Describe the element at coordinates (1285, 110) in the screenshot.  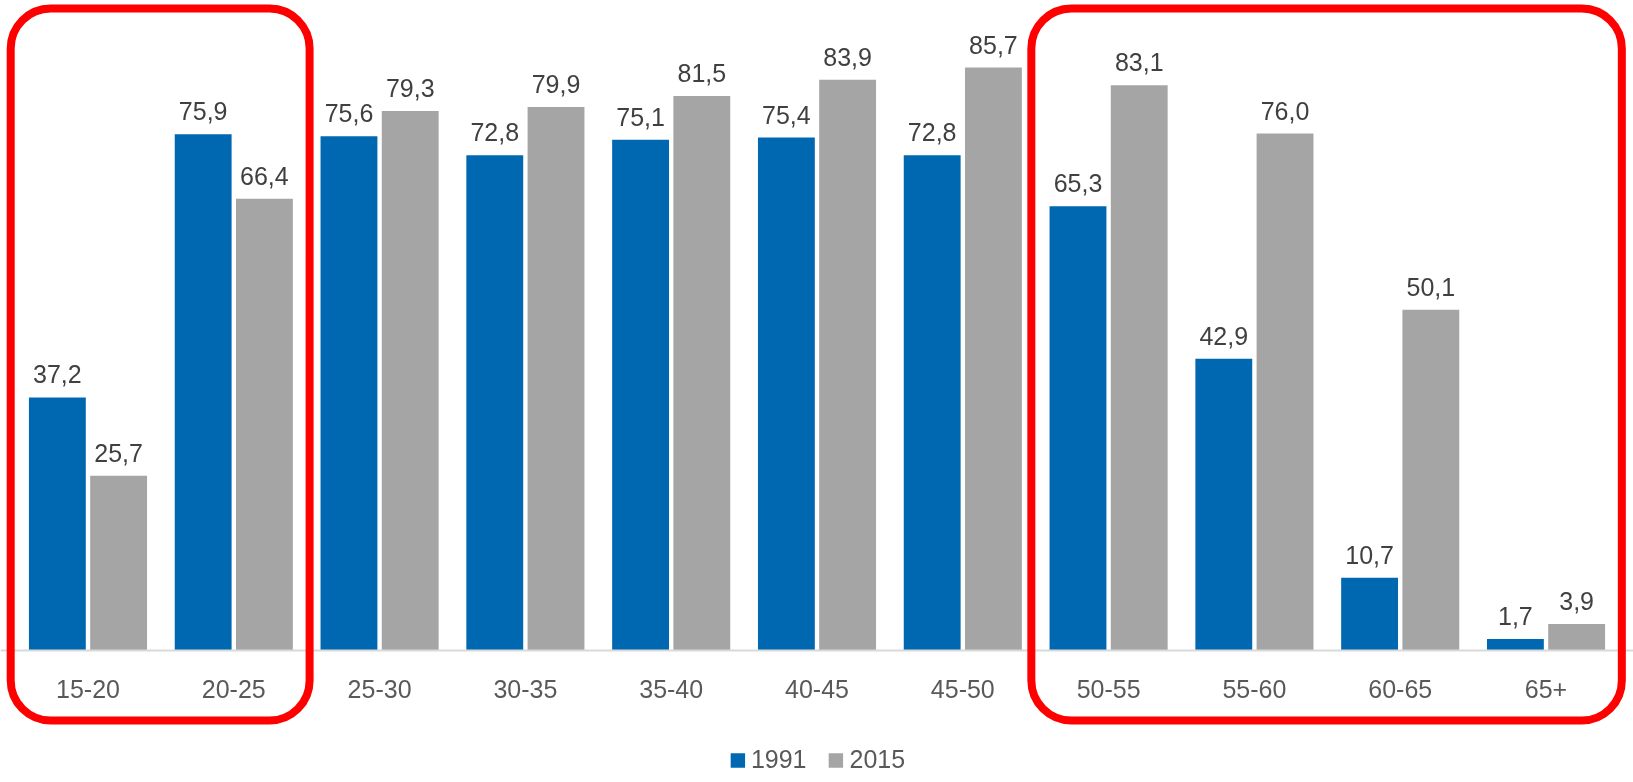
I see `data-label: 76,0` at that location.